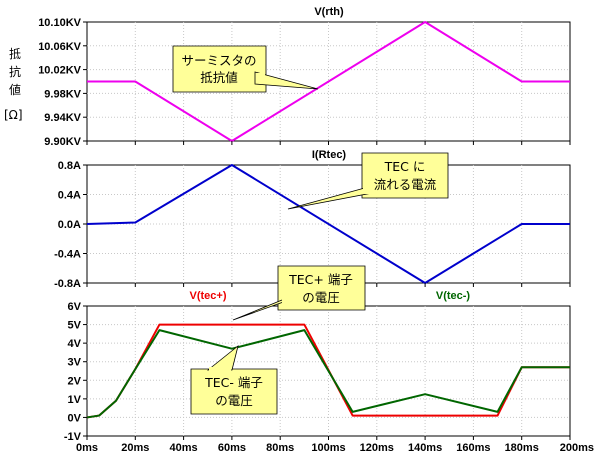  Describe the element at coordinates (328, 448) in the screenshot. I see `x-tick-label: 100ms` at that location.